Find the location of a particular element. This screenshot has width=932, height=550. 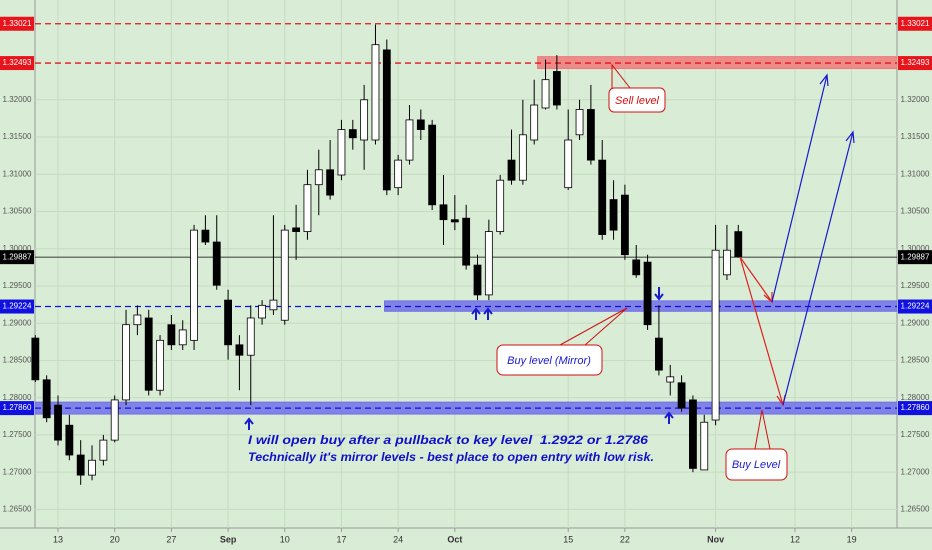

callout: Buy level (Mirror) is located at coordinates (562, 341).